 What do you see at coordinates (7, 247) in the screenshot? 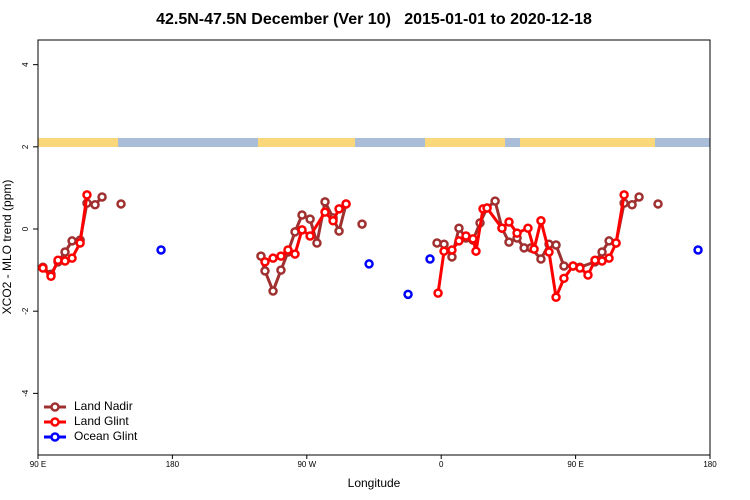
I see `y-axis-label: XCO2 - MLO trend (ppm)` at bounding box center [7, 247].